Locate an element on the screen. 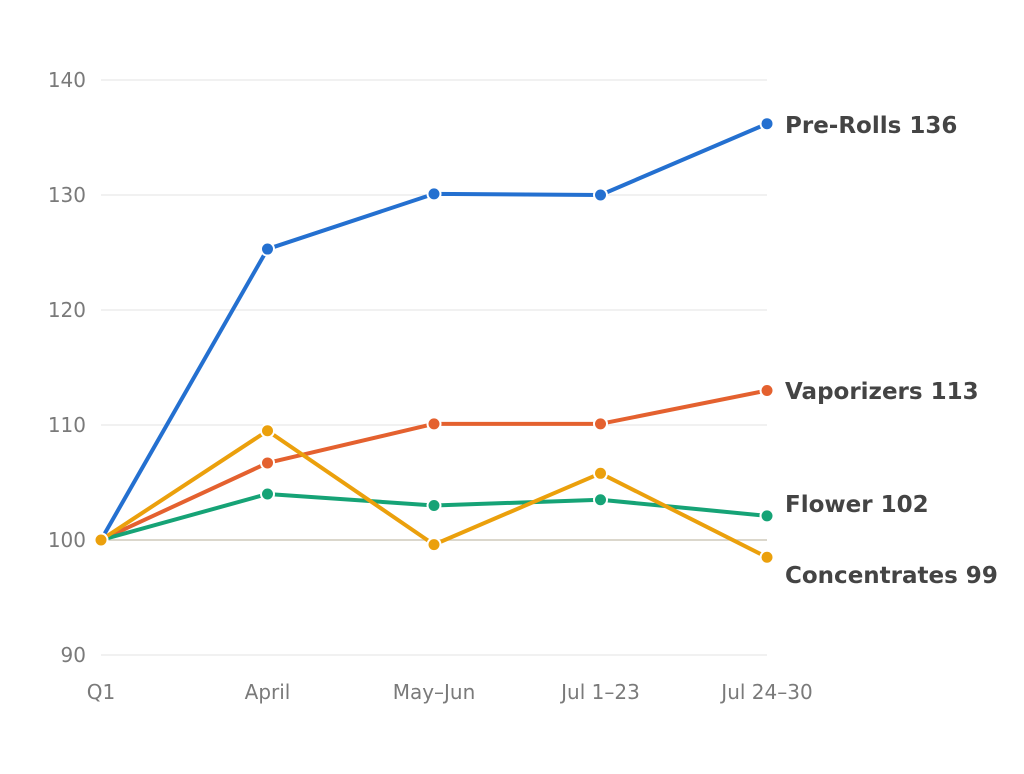 The height and width of the screenshot is (774, 1024). x-axis-tick-labels: Q1 April May–Jun Jul 1–23 Jul 24–30 is located at coordinates (450, 692).